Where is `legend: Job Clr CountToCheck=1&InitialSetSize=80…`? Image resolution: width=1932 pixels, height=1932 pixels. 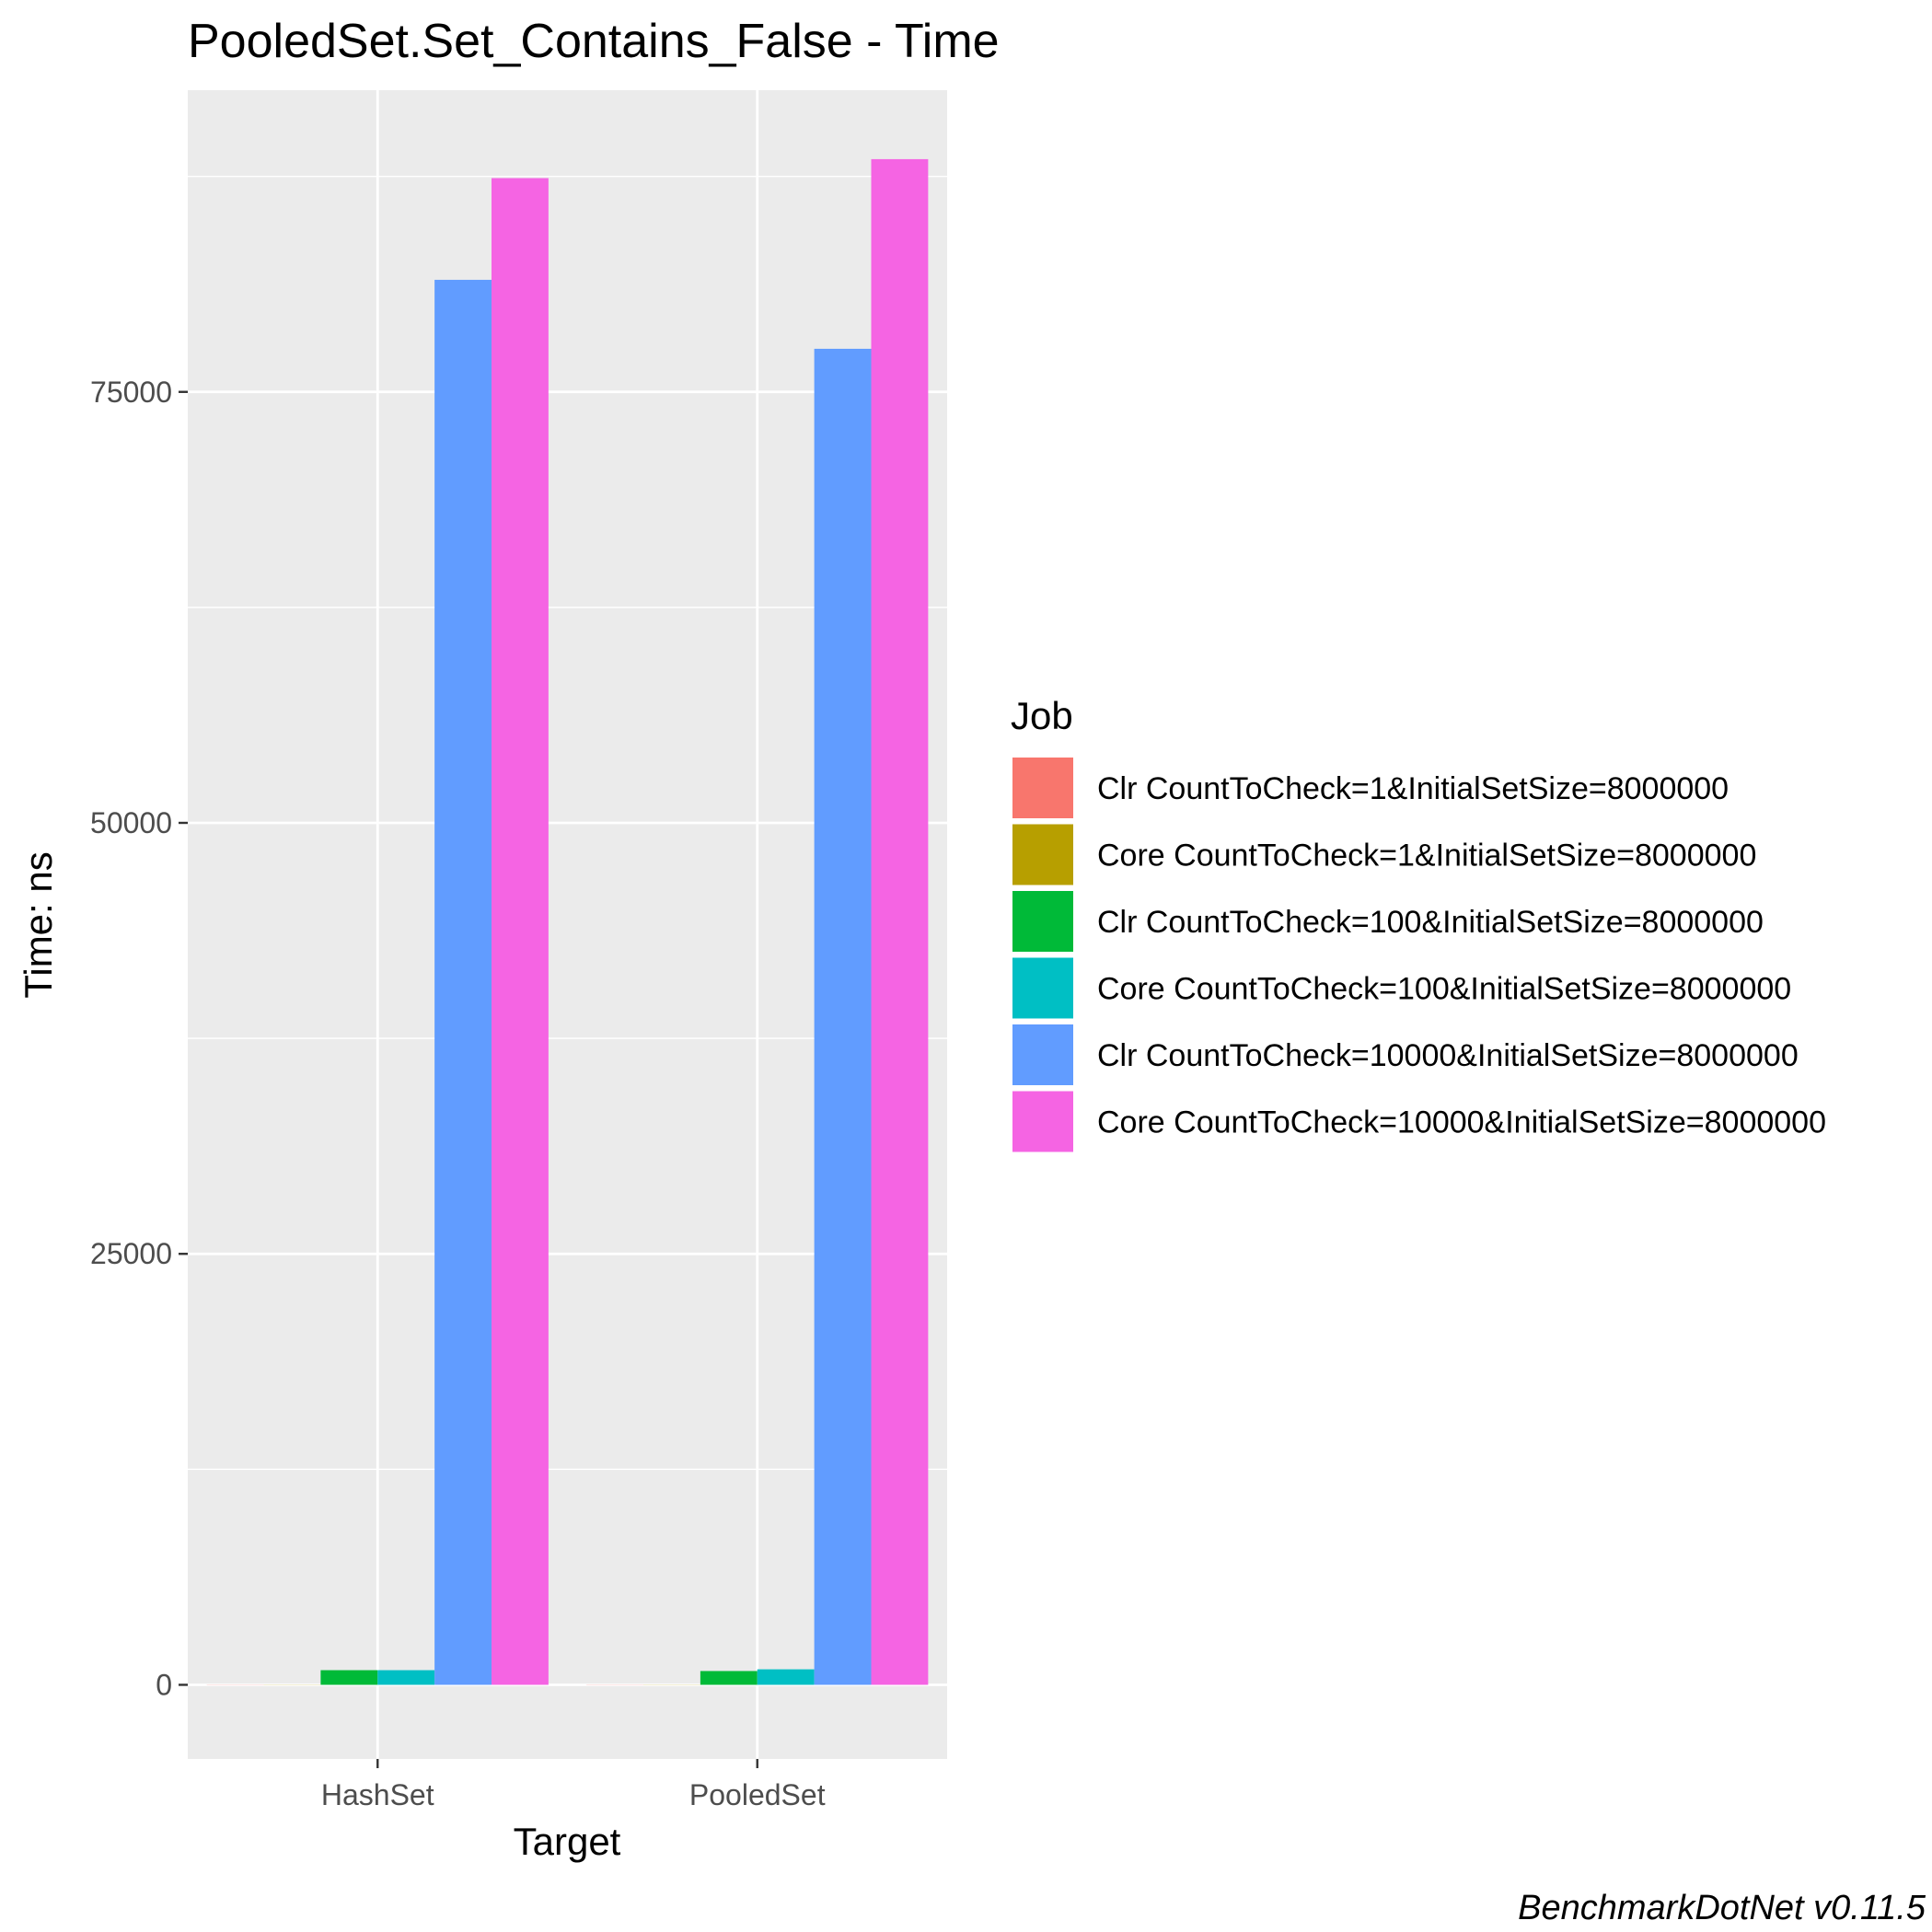
legend: Job Clr CountToCheck=1&InitialSetSize=80… is located at coordinates (1418, 923).